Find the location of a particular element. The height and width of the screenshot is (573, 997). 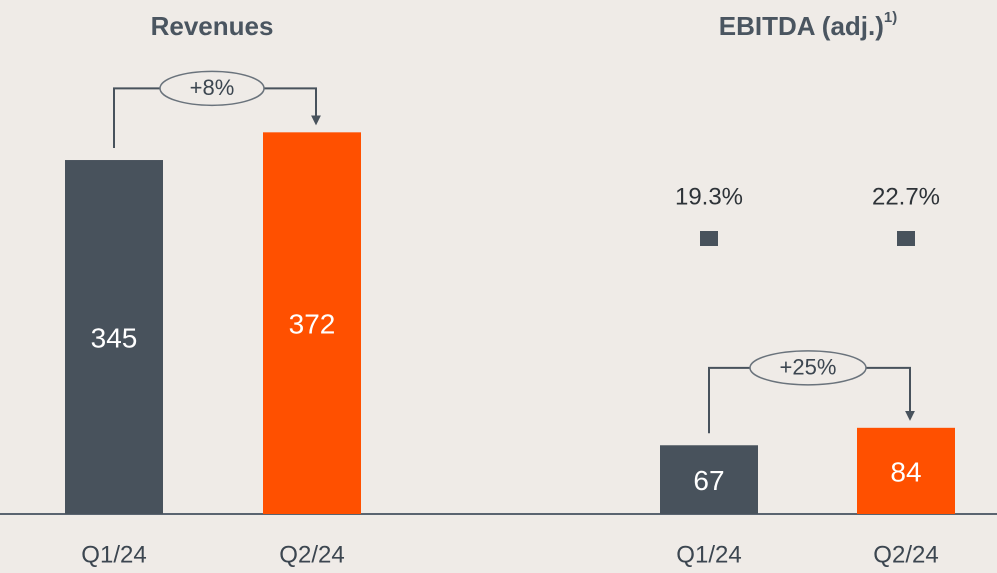

title-text: EBITDA (adj.) is located at coordinates (801, 26).